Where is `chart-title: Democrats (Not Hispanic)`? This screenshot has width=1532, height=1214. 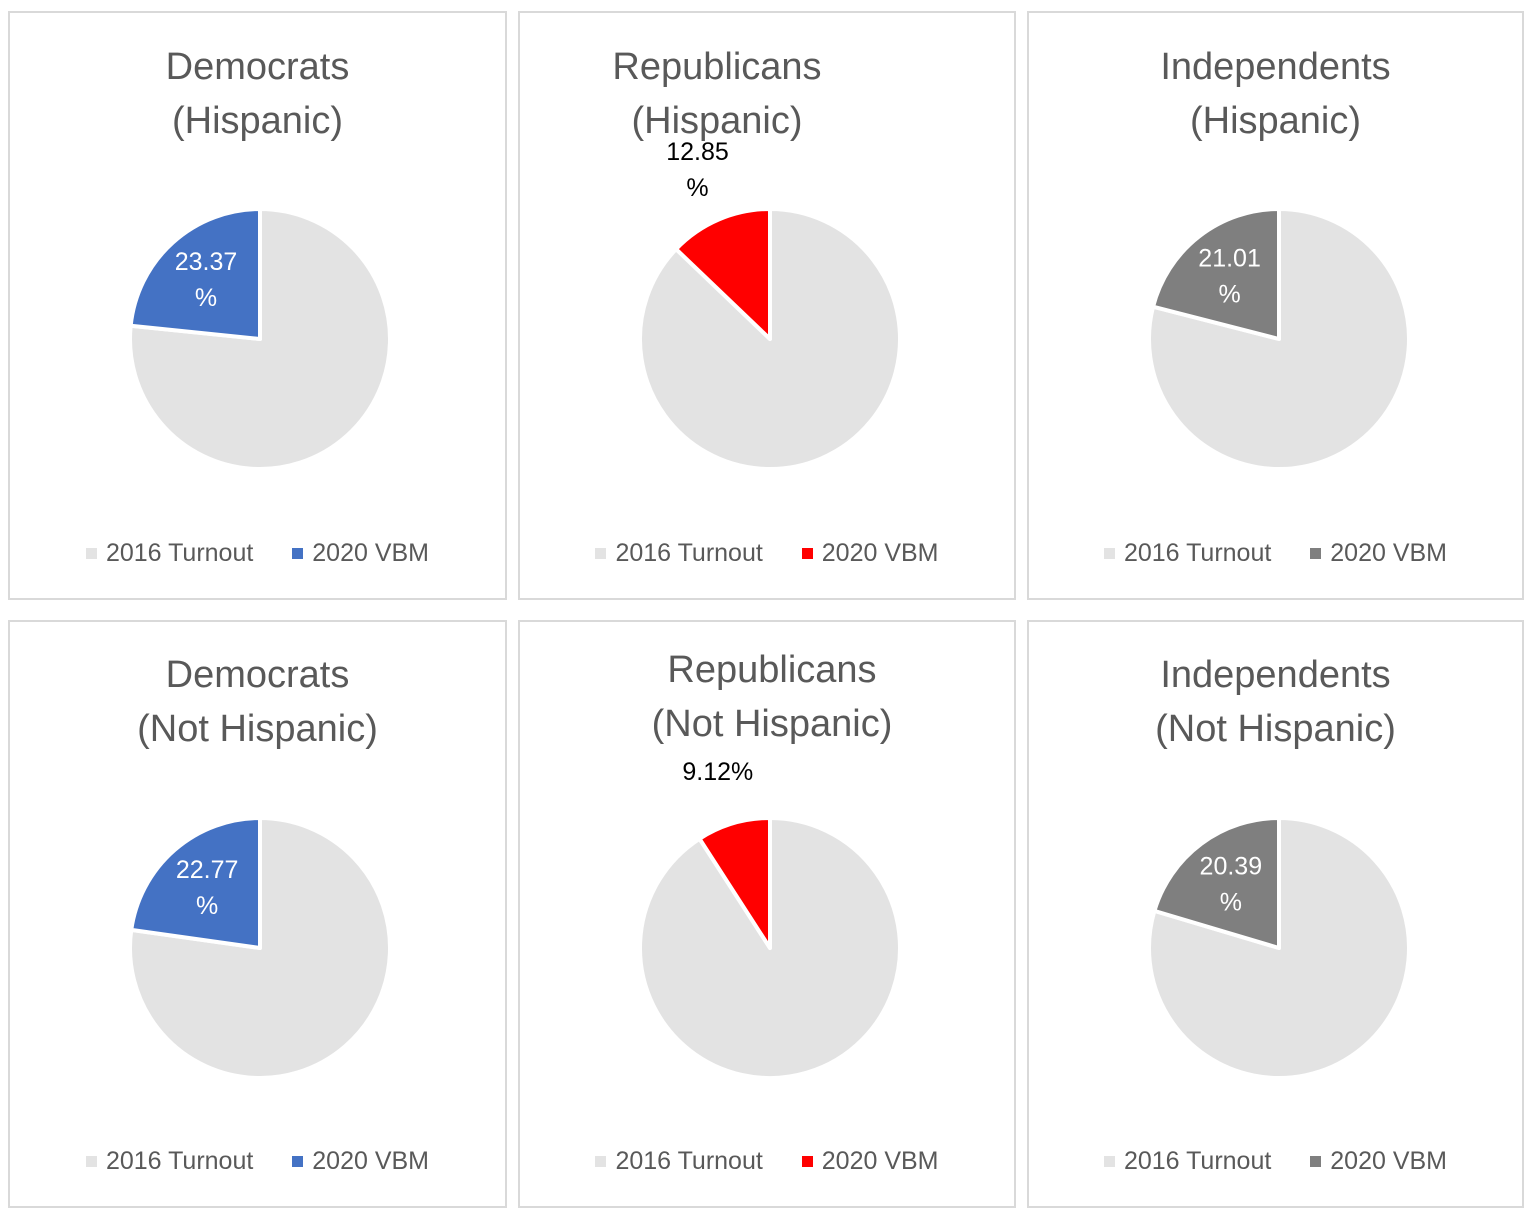 chart-title: Democrats (Not Hispanic) is located at coordinates (257, 702).